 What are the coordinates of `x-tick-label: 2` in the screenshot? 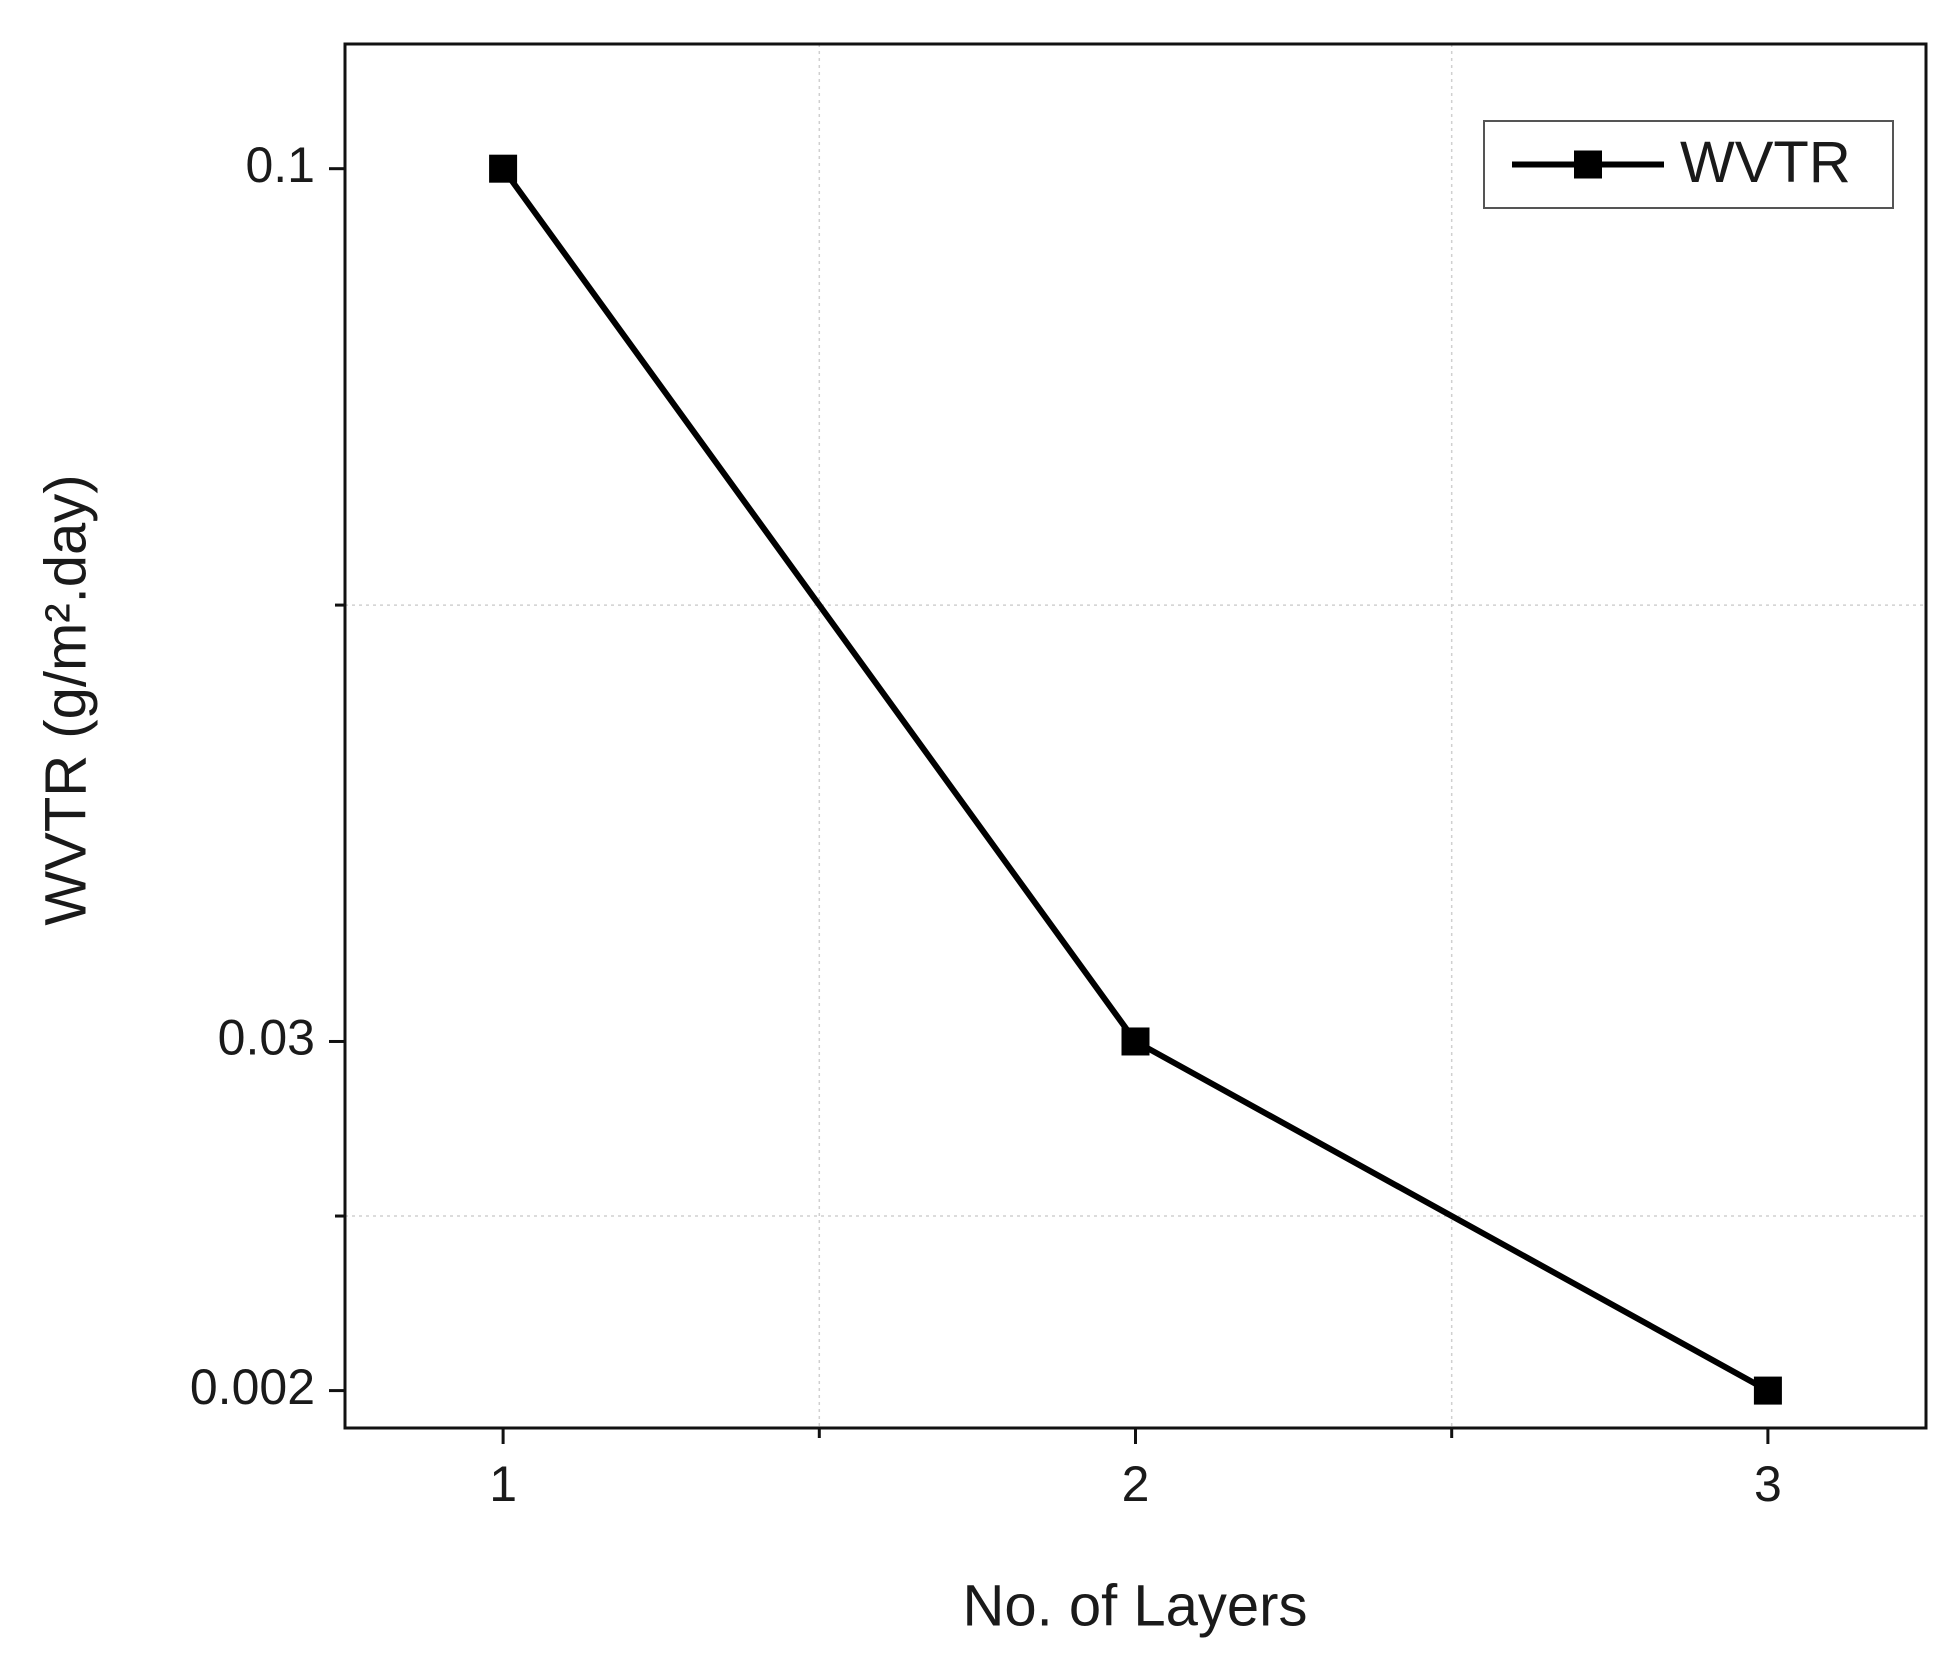 It's located at (1136, 1484).